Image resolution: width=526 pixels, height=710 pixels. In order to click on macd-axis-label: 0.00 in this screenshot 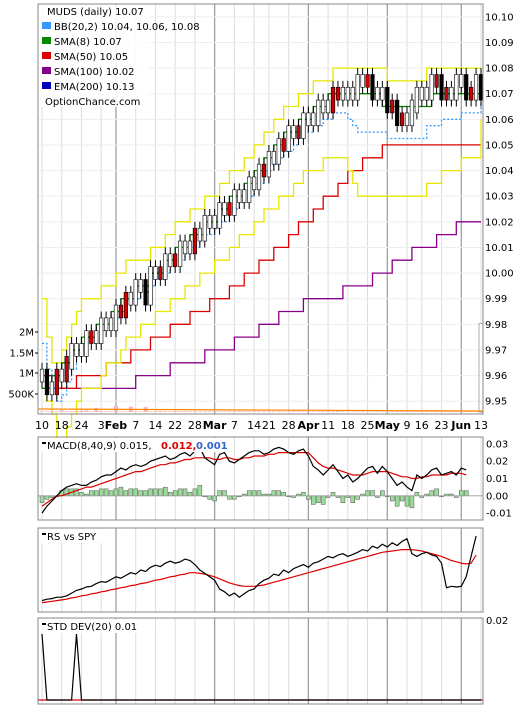, I will do `click(497, 496)`.